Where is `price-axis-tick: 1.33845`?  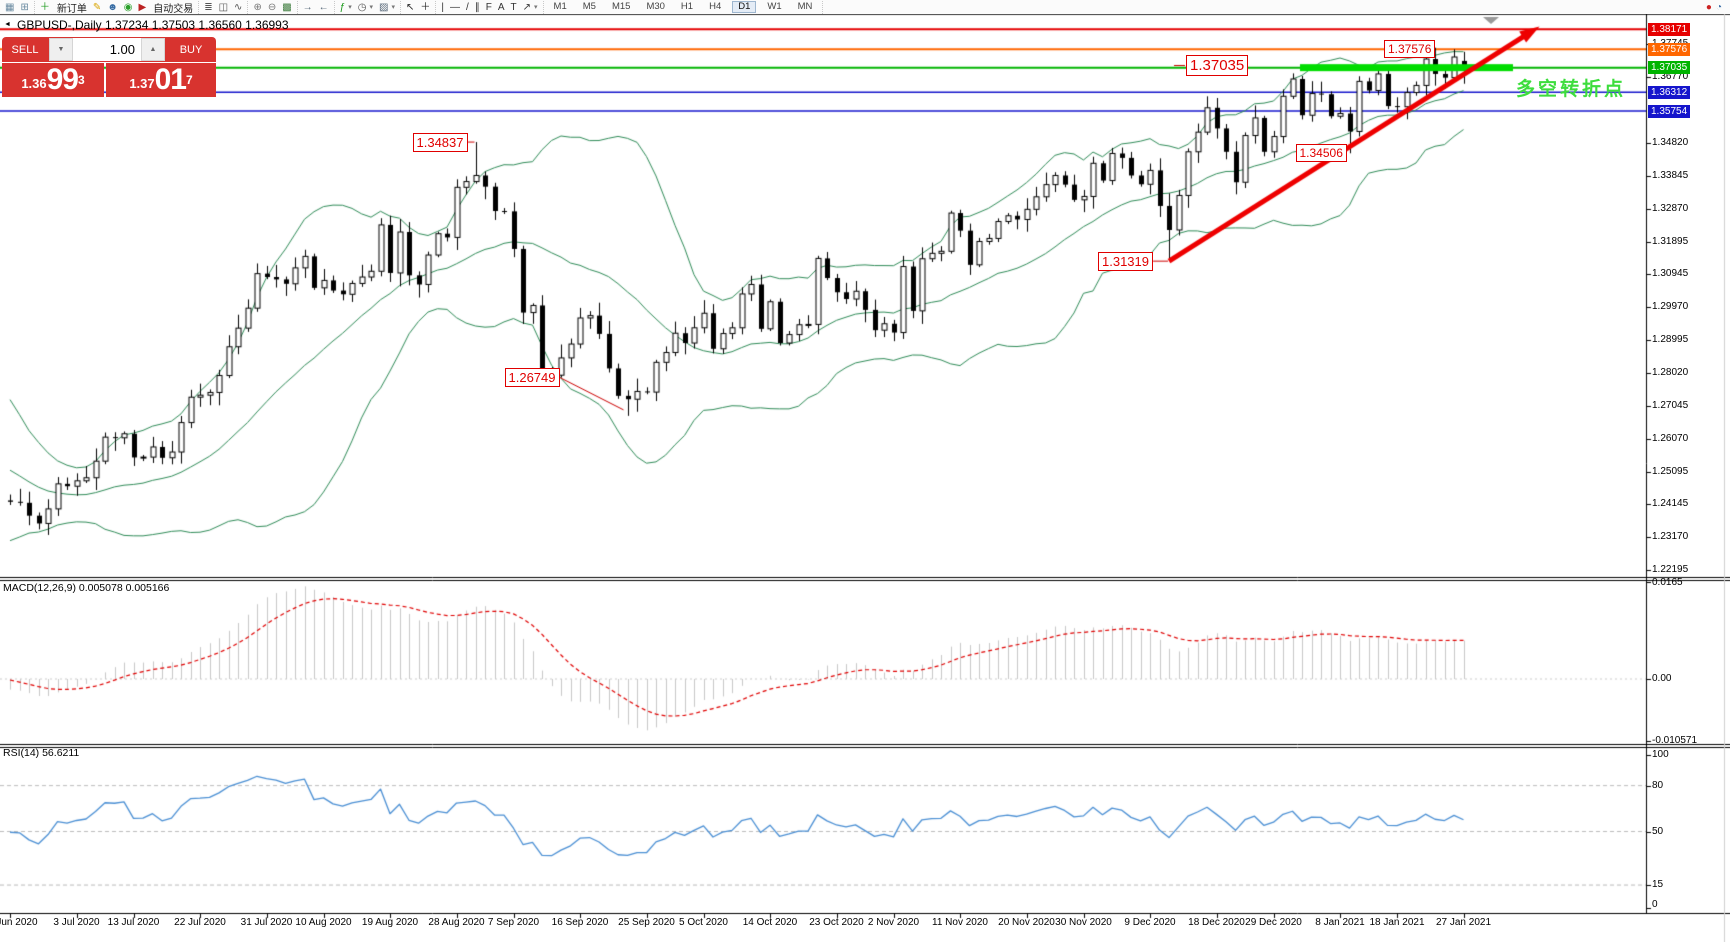 price-axis-tick: 1.33845 is located at coordinates (1670, 175).